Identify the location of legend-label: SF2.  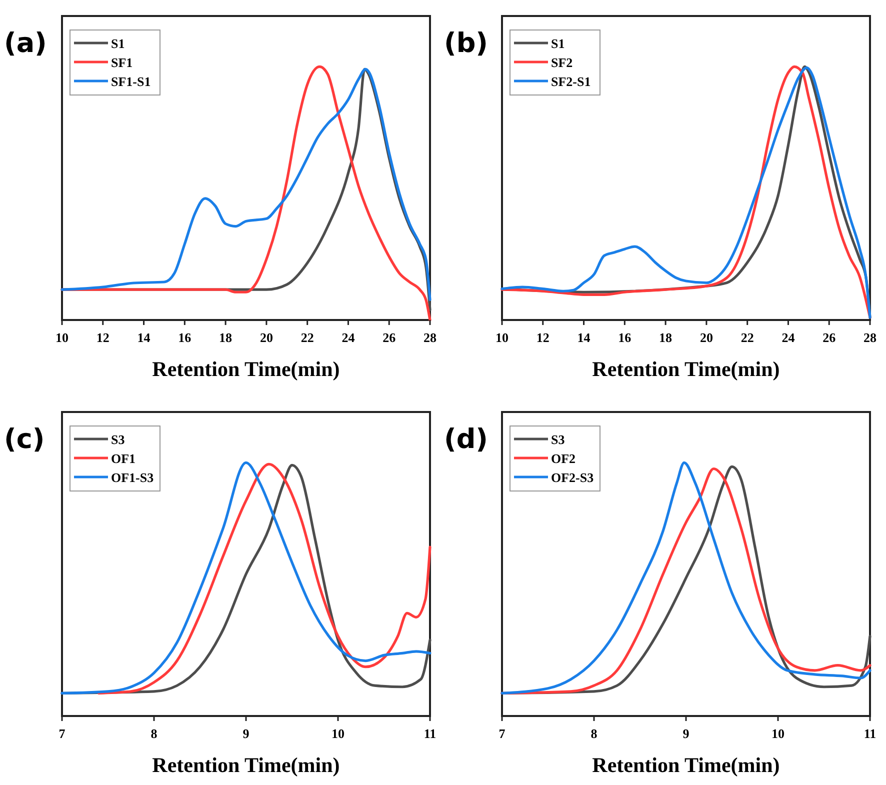
(562, 62).